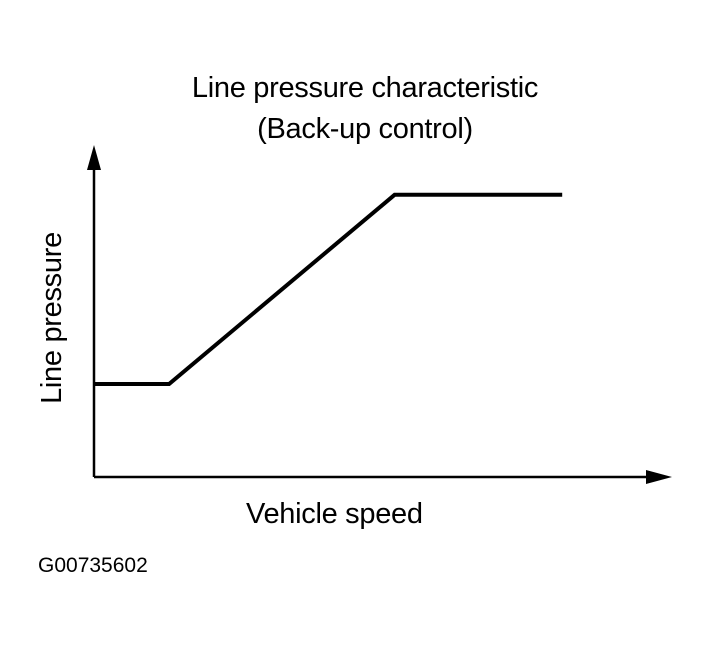 This screenshot has width=710, height=650. What do you see at coordinates (94, 157) in the screenshot?
I see `y-axis-arrowhead` at bounding box center [94, 157].